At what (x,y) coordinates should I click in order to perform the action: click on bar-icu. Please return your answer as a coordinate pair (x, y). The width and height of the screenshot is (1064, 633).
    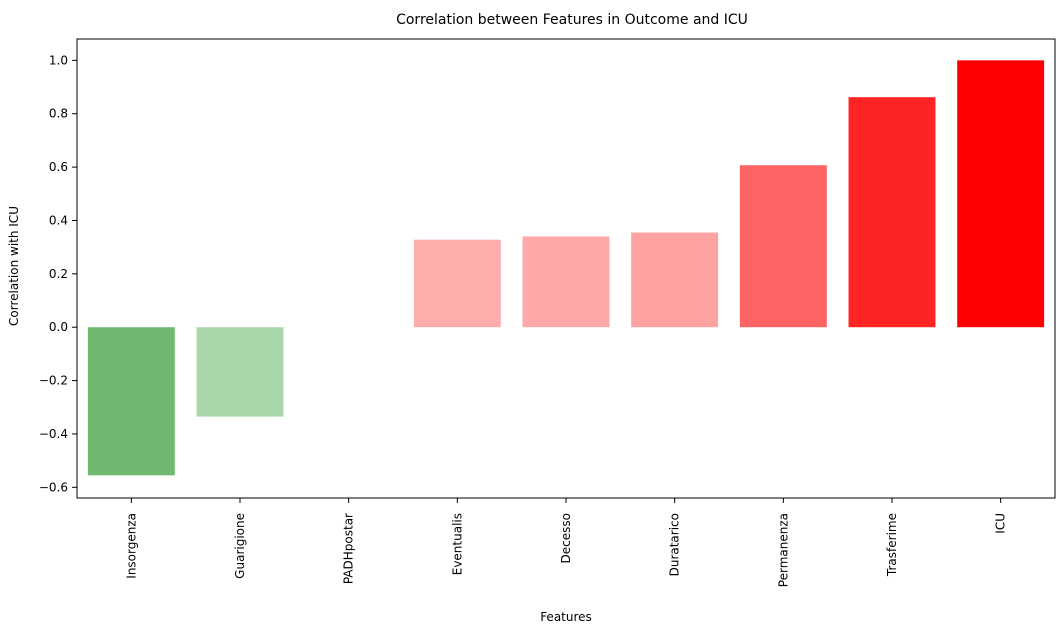
    Looking at the image, I should click on (1001, 194).